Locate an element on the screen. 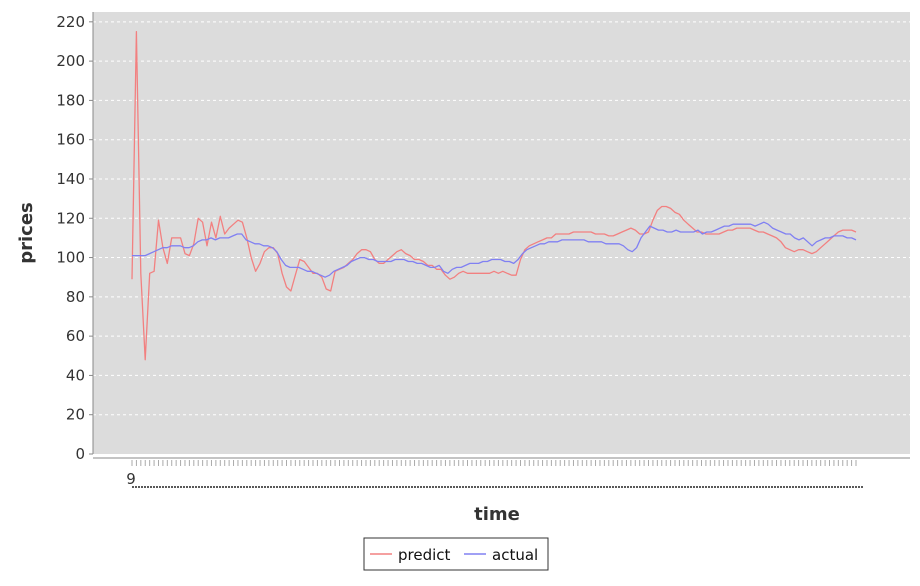 This screenshot has height=586, width=920. y-tick-label: 120 is located at coordinates (70, 218).